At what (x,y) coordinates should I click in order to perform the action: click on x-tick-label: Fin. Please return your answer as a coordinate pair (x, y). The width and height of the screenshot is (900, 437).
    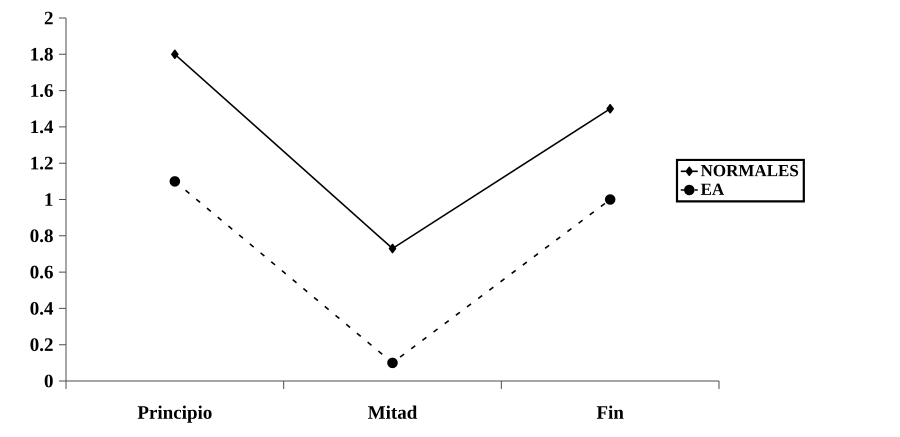
    Looking at the image, I should click on (610, 412).